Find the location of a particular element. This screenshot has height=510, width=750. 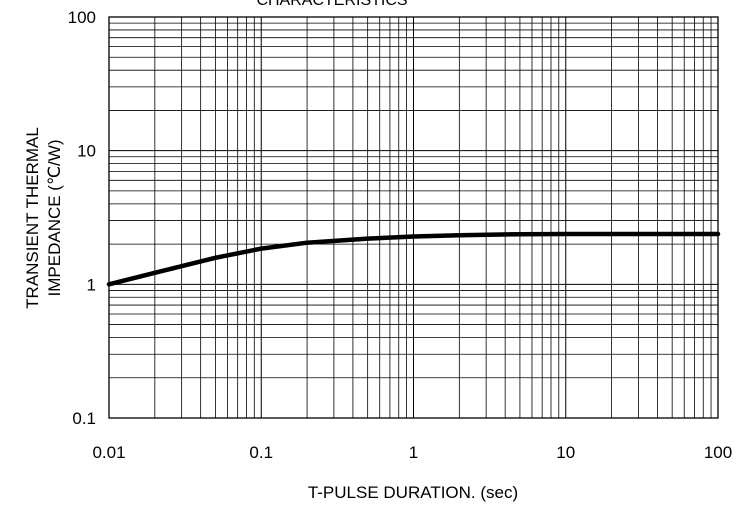

x-tick-label: 100 is located at coordinates (718, 452).